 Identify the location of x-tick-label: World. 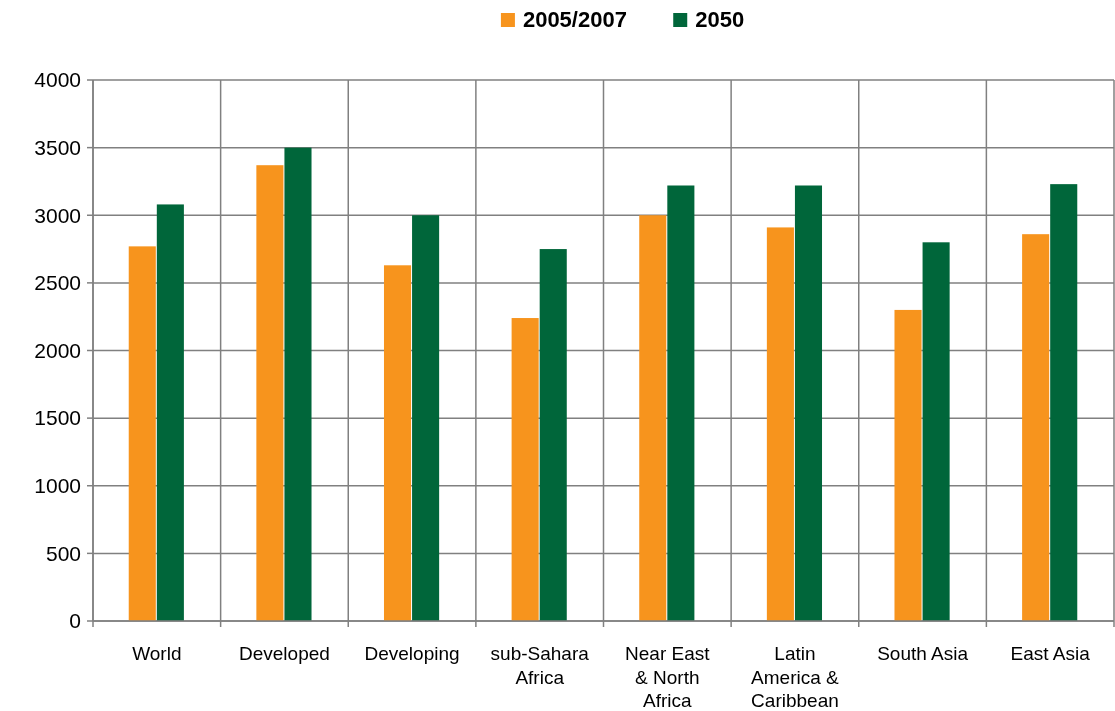
(157, 653).